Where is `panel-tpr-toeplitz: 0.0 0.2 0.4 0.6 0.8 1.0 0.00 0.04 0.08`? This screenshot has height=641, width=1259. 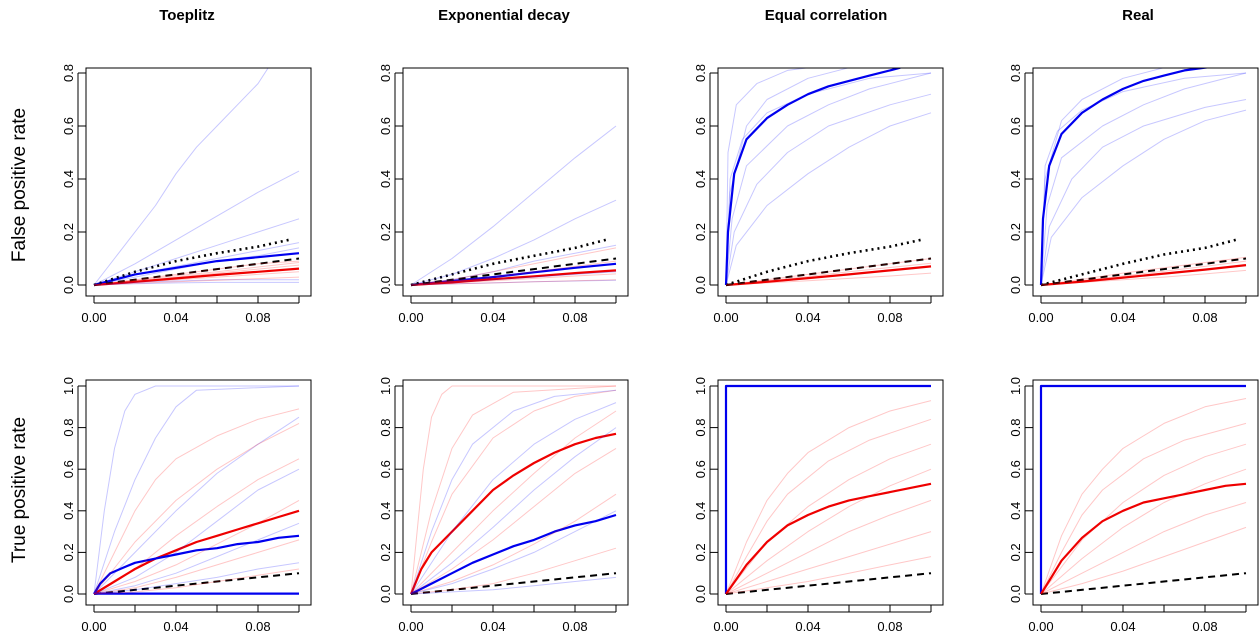
panel-tpr-toeplitz: 0.0 0.2 0.4 0.6 0.8 1.0 0.00 0.04 0.08 is located at coordinates (186, 505).